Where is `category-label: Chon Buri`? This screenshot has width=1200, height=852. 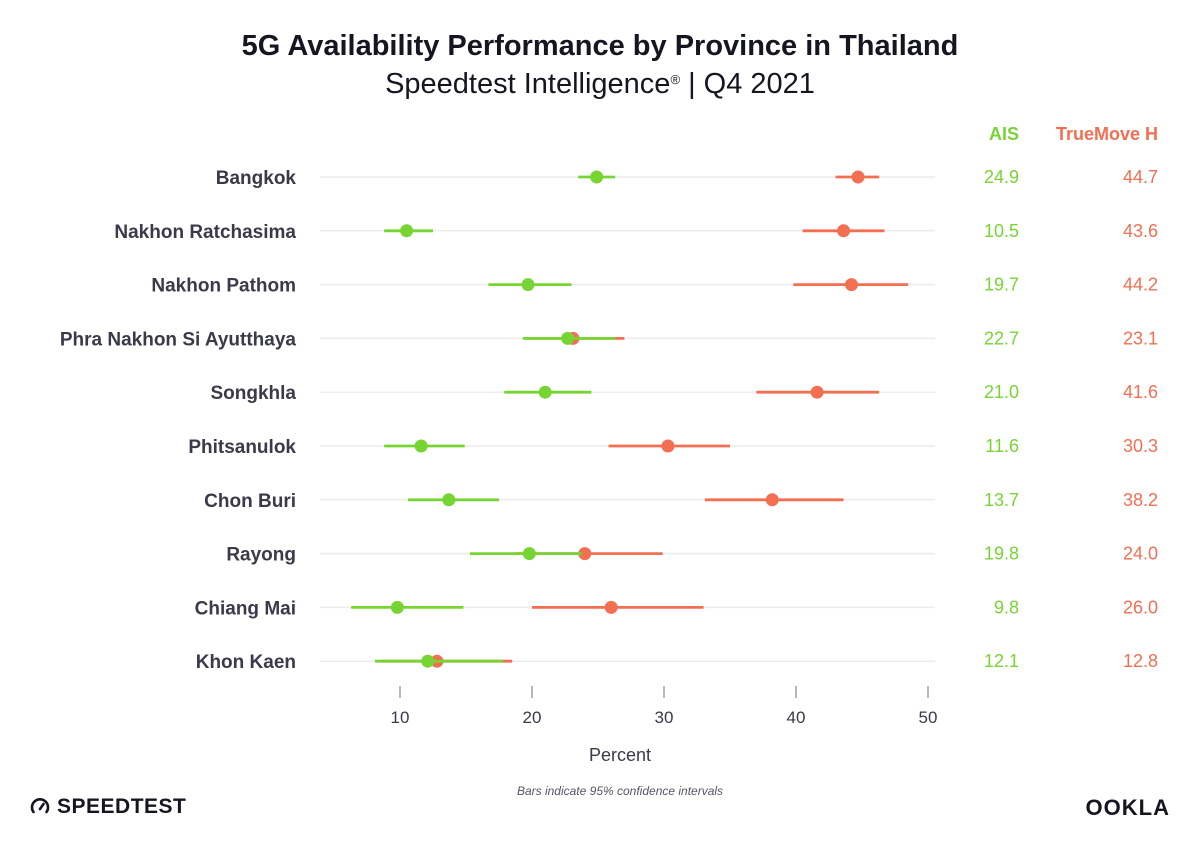 category-label: Chon Buri is located at coordinates (250, 501).